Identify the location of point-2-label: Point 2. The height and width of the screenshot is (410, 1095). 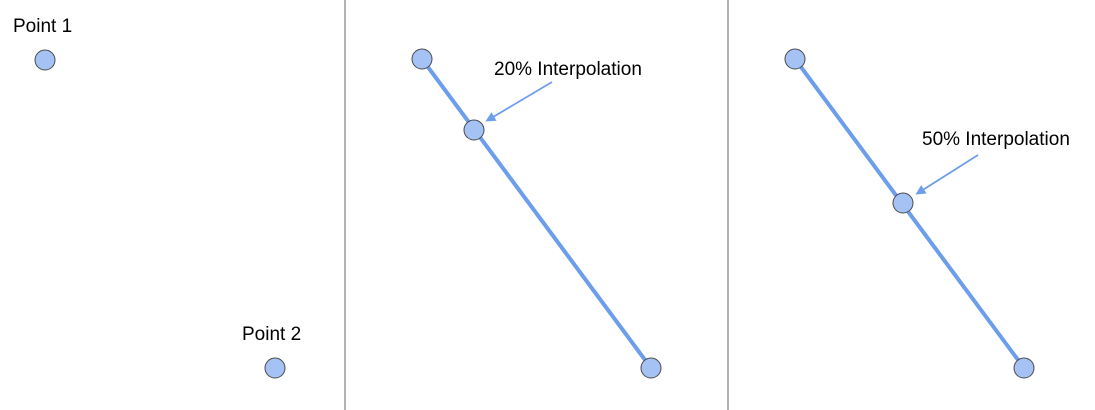
(271, 334).